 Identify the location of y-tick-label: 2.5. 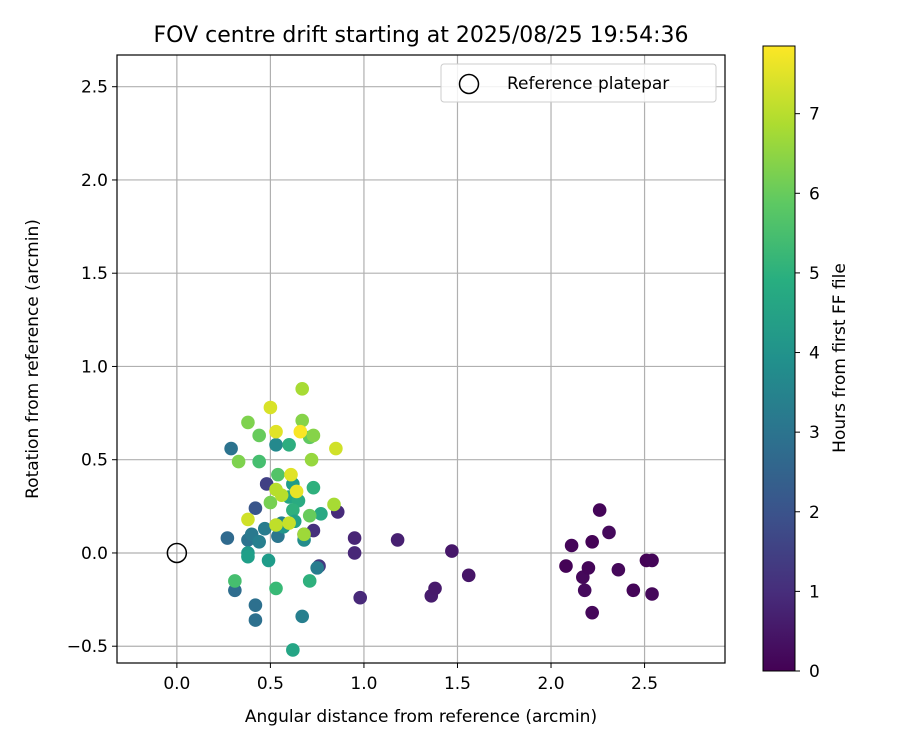
(94, 88).